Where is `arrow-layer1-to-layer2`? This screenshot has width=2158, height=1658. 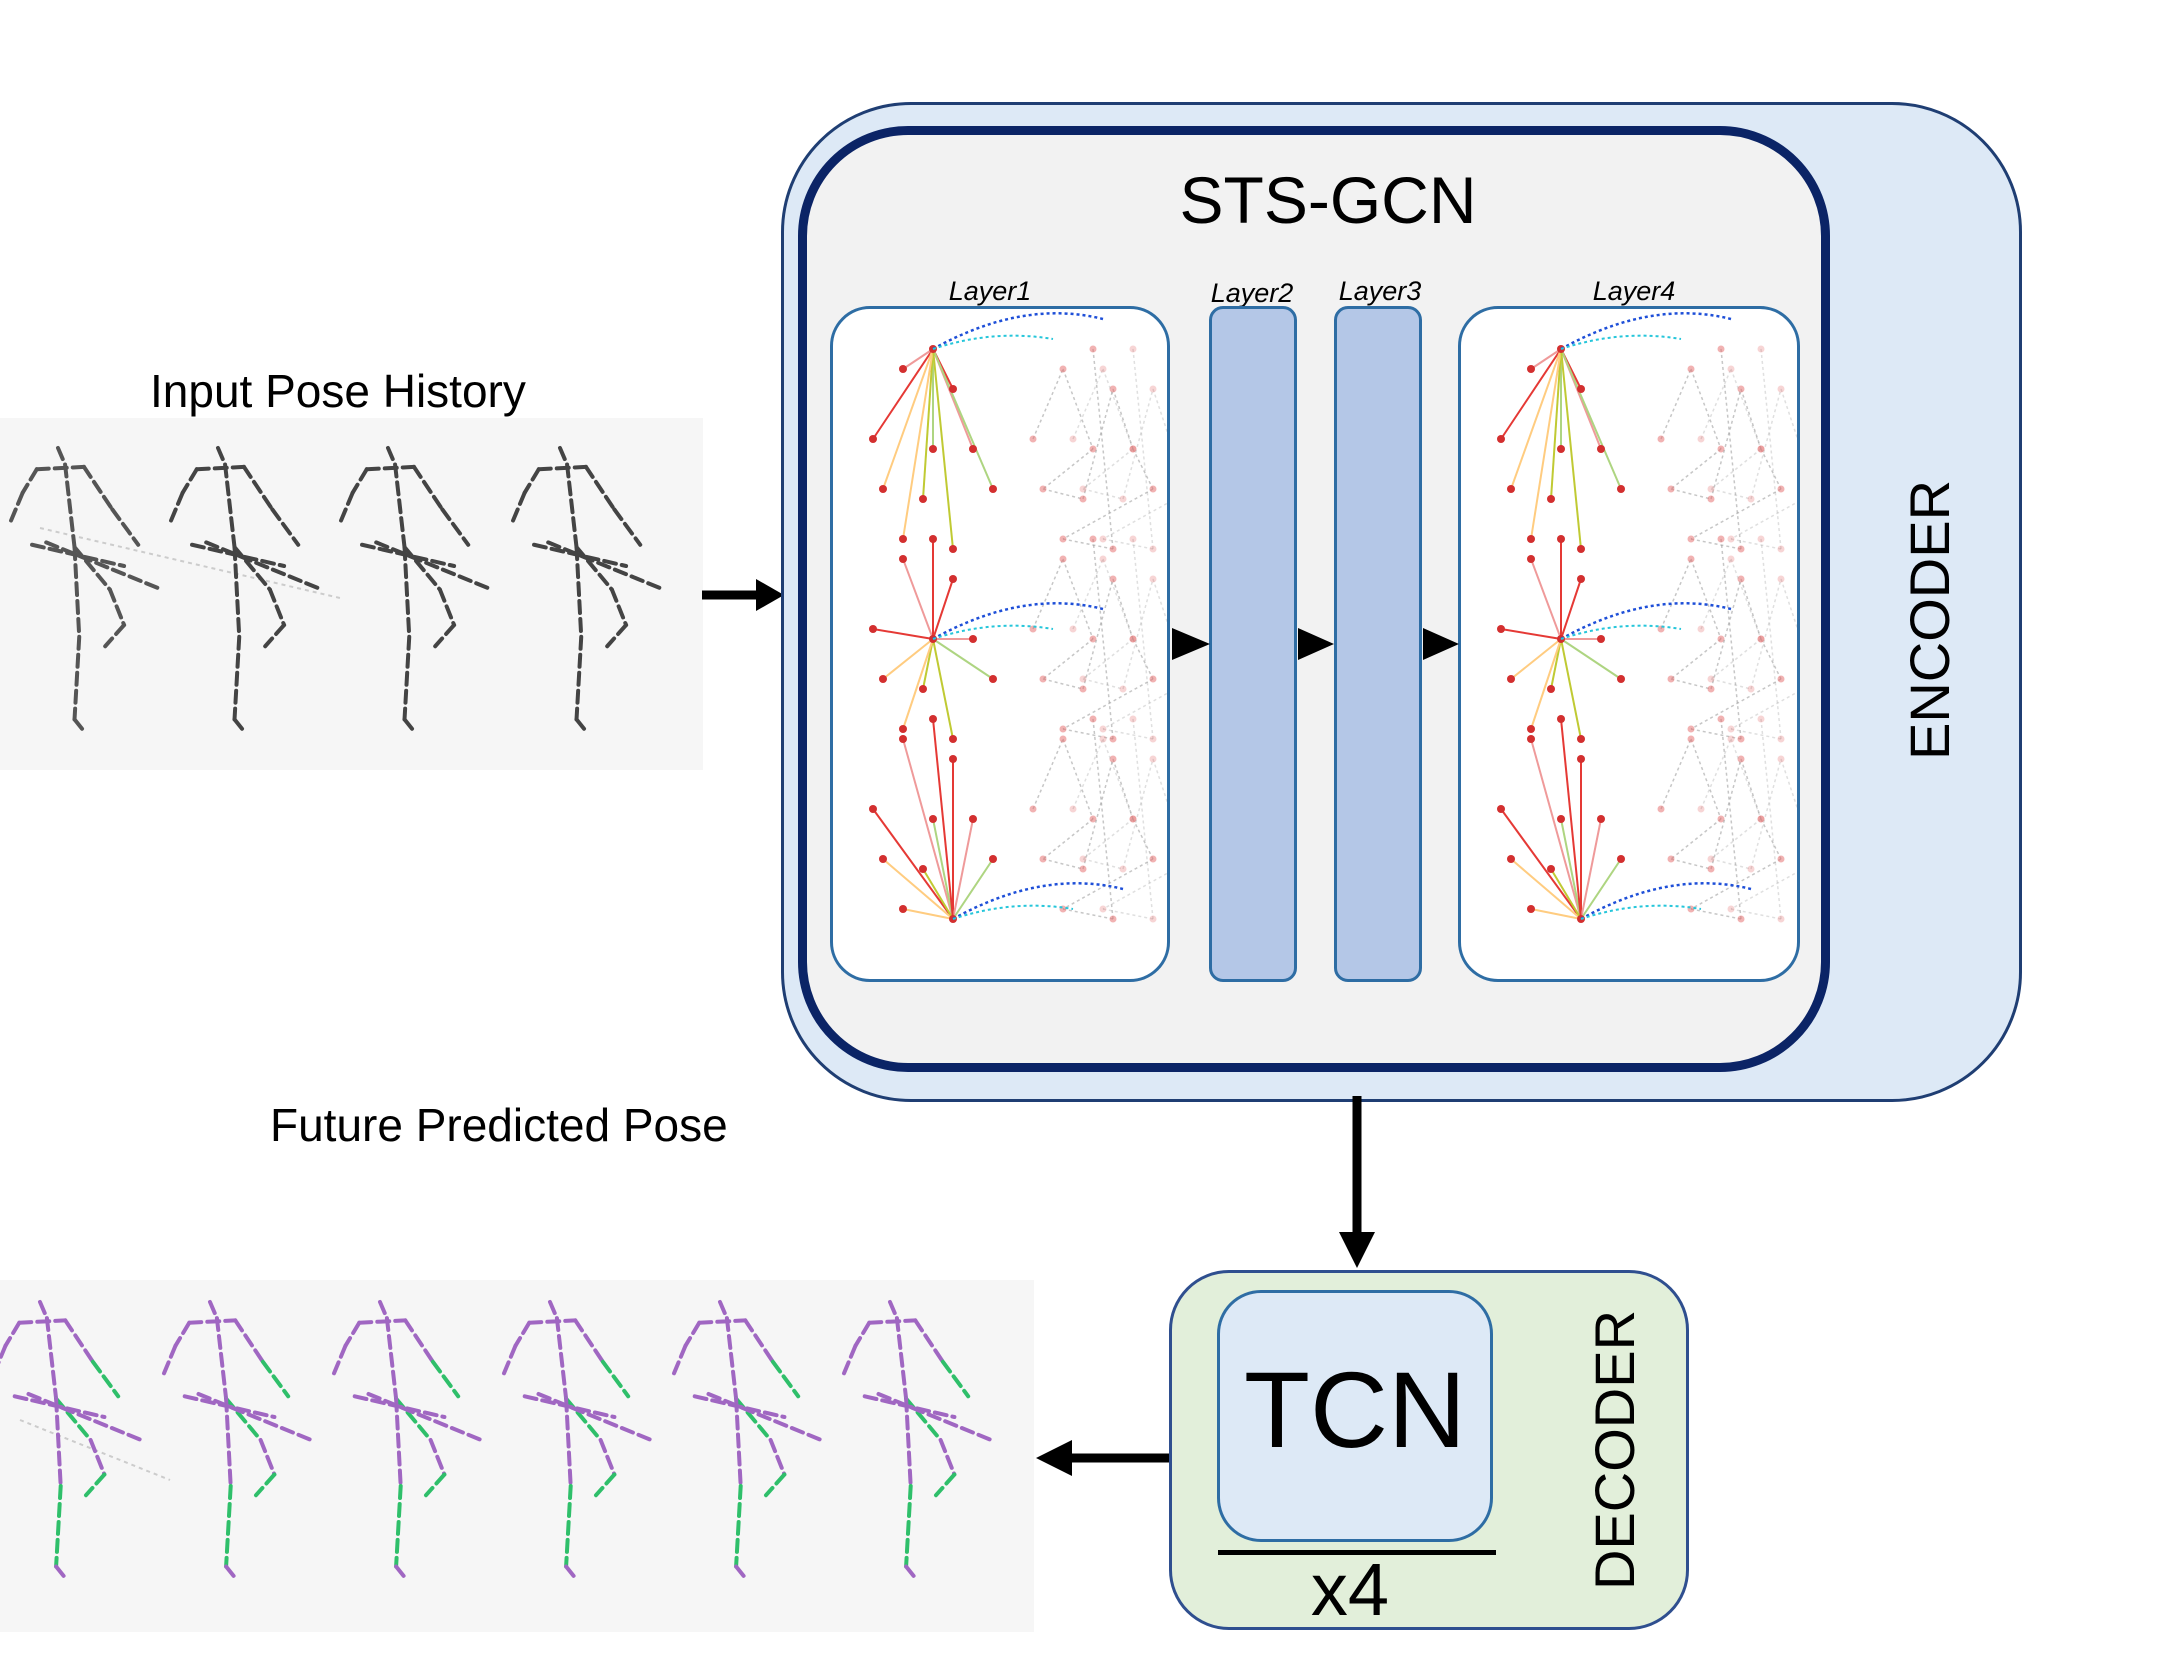 arrow-layer1-to-layer2 is located at coordinates (1191, 644).